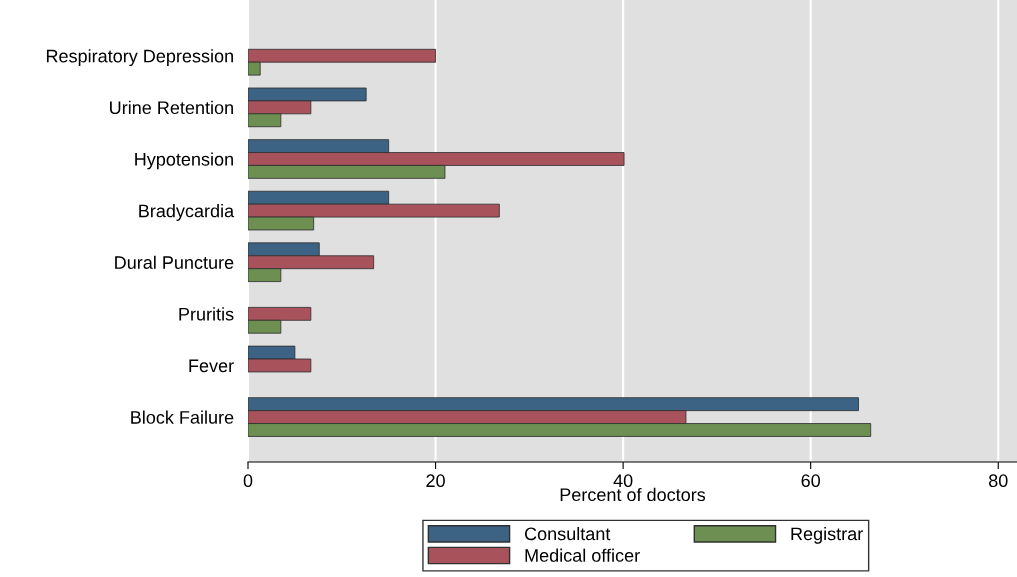 This screenshot has height=577, width=1017. Describe the element at coordinates (998, 481) in the screenshot. I see `x-tick-label: 80` at that location.